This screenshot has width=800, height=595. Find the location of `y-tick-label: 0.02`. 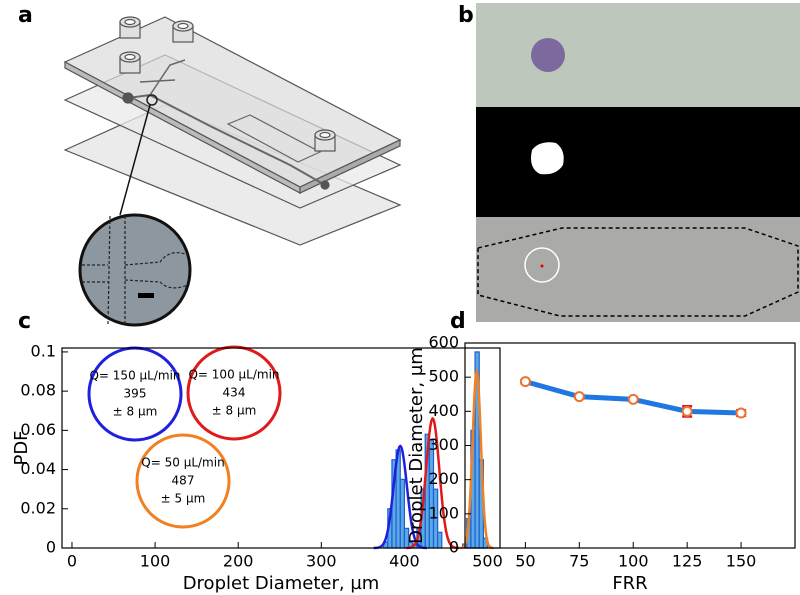

y-tick-label: 0.02 is located at coordinates (38, 507).